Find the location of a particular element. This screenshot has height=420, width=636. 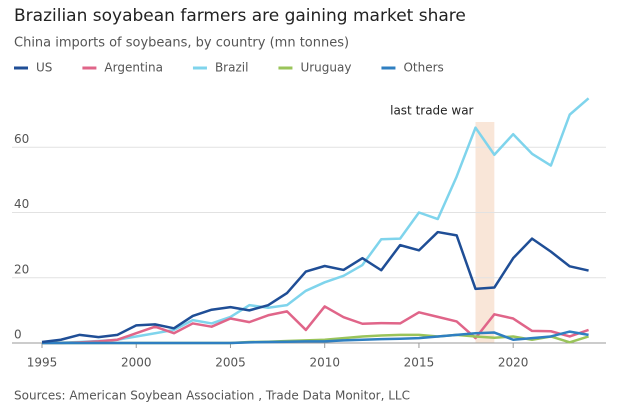

shaded-band is located at coordinates (485, 232).